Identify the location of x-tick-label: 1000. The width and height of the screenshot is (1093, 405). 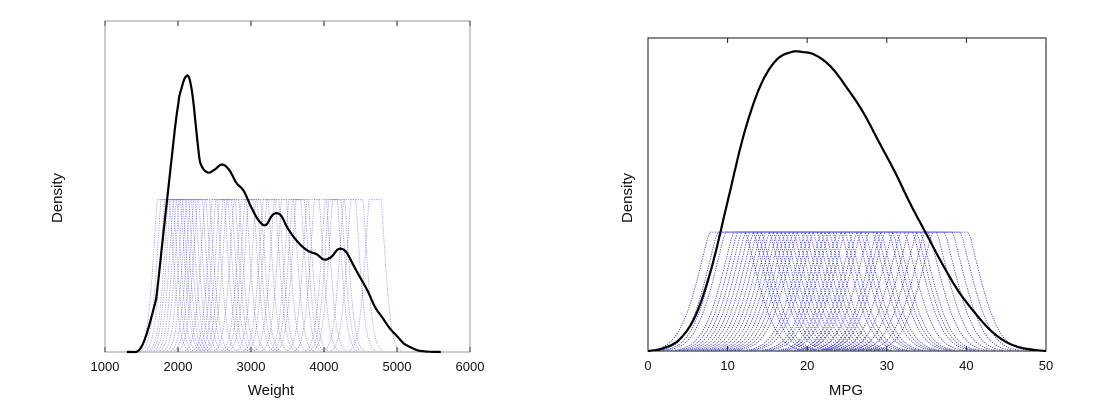
(105, 366).